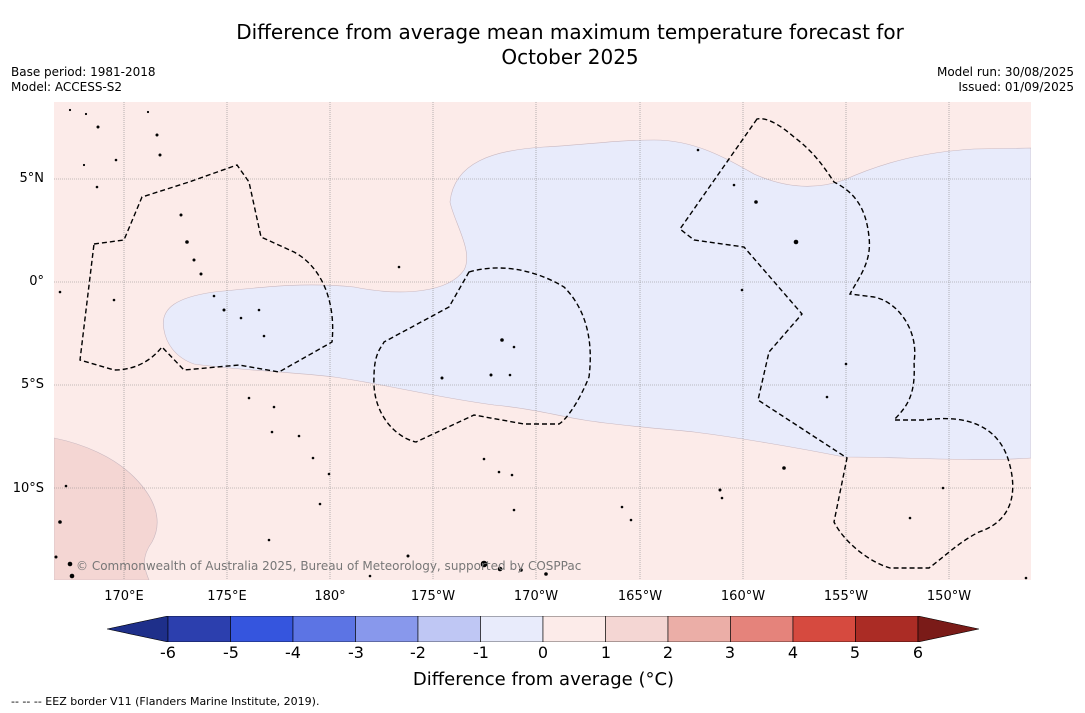 The image size is (1085, 713). I want to click on colorbar-title: Difference from average (°C), so click(543, 679).